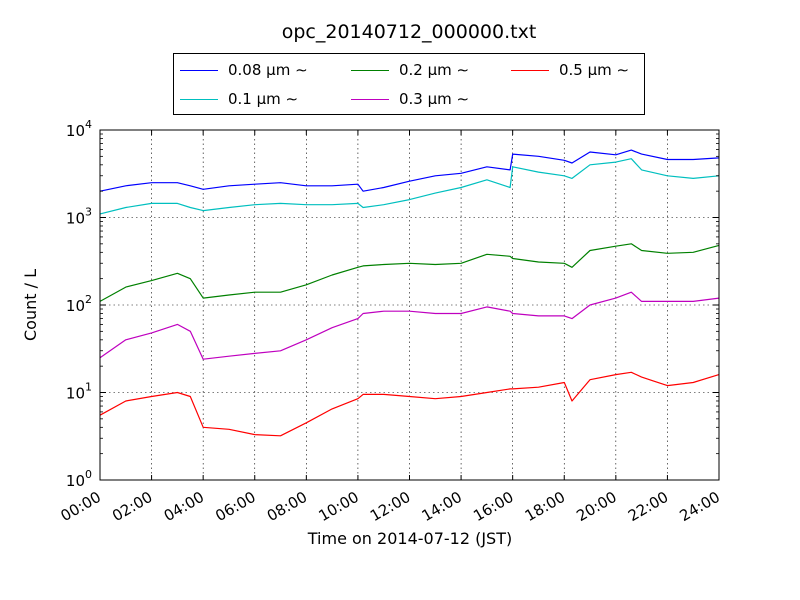 This screenshot has height=600, width=800. Describe the element at coordinates (370, 70) in the screenshot. I see `legend-swatch-green` at that location.